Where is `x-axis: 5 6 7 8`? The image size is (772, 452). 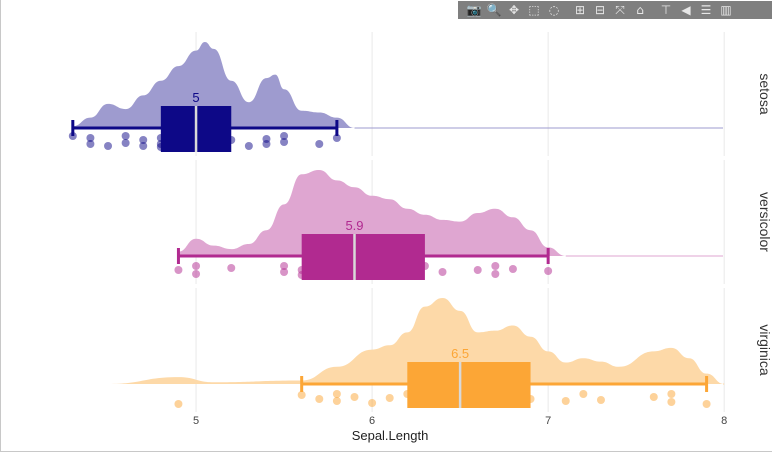
x-axis: 5 6 7 8 is located at coordinates (460, 421).